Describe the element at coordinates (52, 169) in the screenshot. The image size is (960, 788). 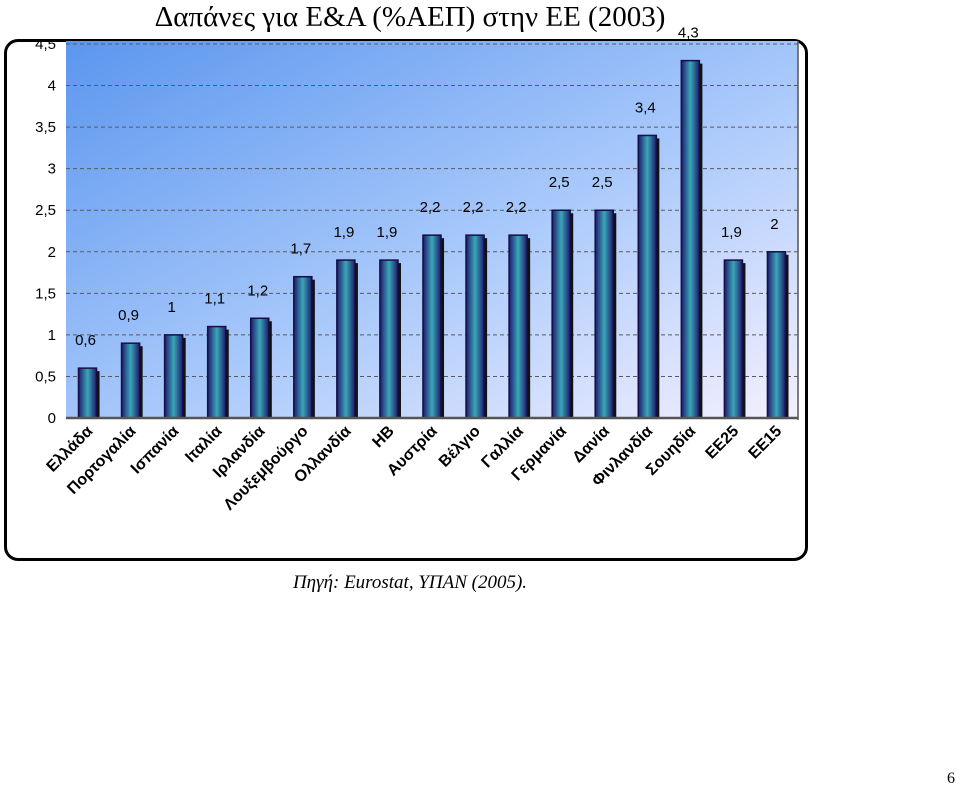
I see `y-tick-label: 3` at that location.